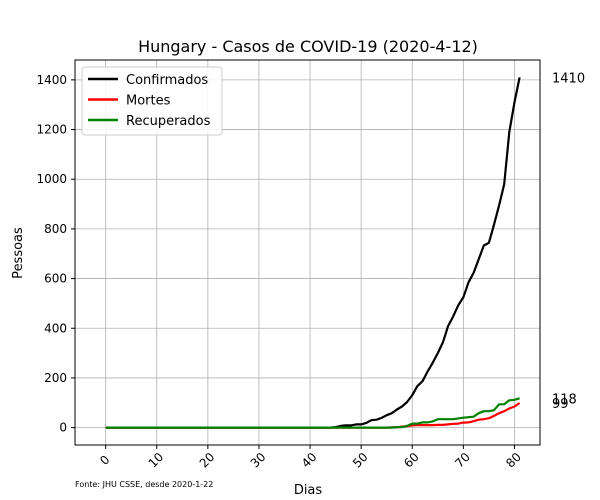  Describe the element at coordinates (258, 460) in the screenshot. I see `x-tick-label: 30` at that location.